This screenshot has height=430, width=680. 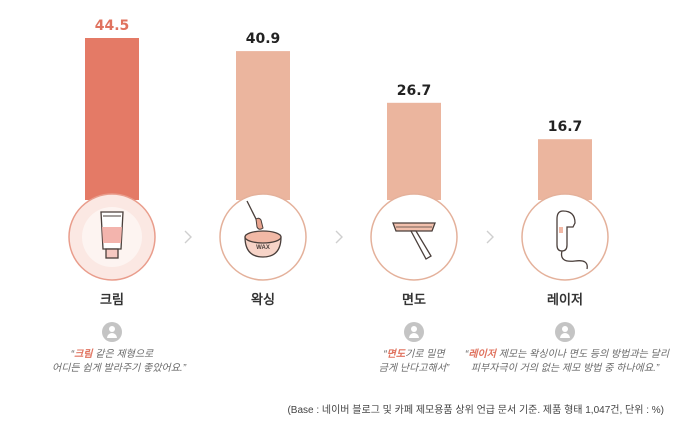 What do you see at coordinates (565, 237) in the screenshot?
I see `laser-device-icon` at bounding box center [565, 237].